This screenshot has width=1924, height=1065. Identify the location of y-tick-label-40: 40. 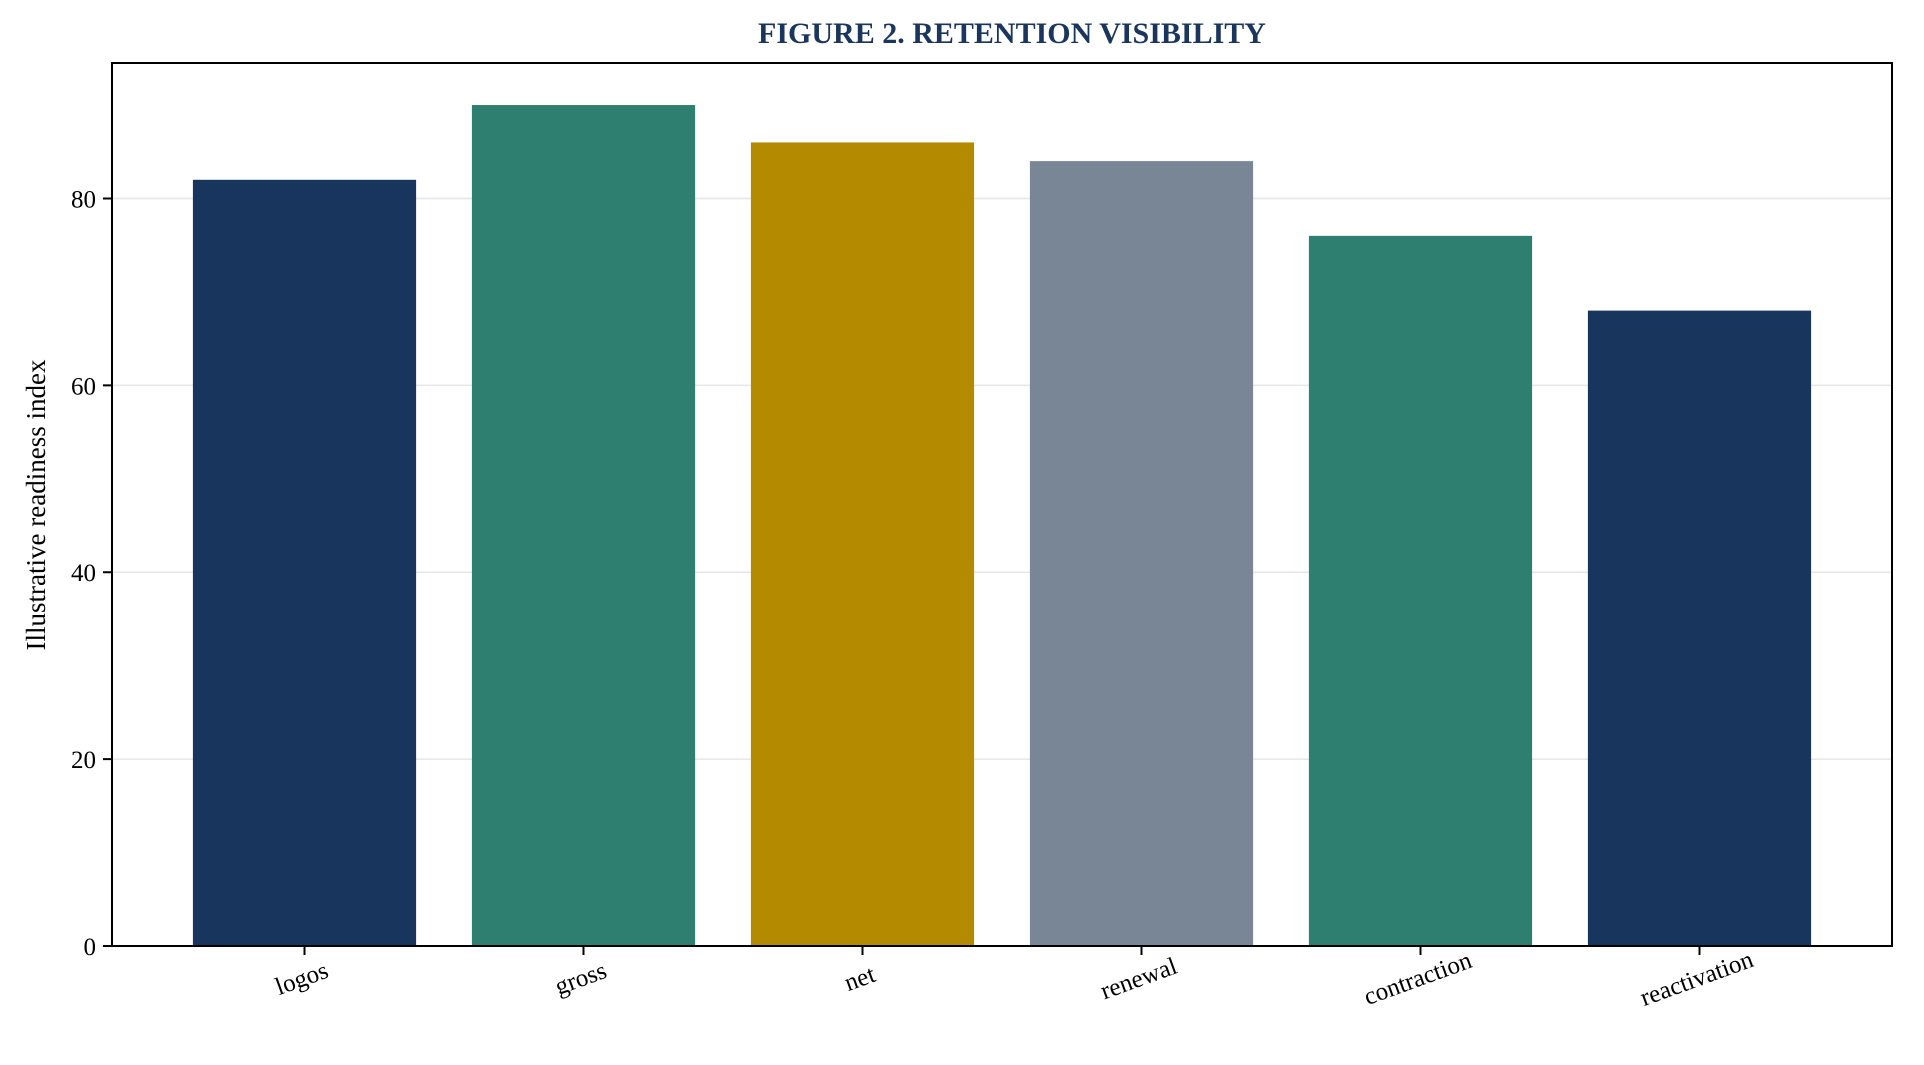
(83, 573).